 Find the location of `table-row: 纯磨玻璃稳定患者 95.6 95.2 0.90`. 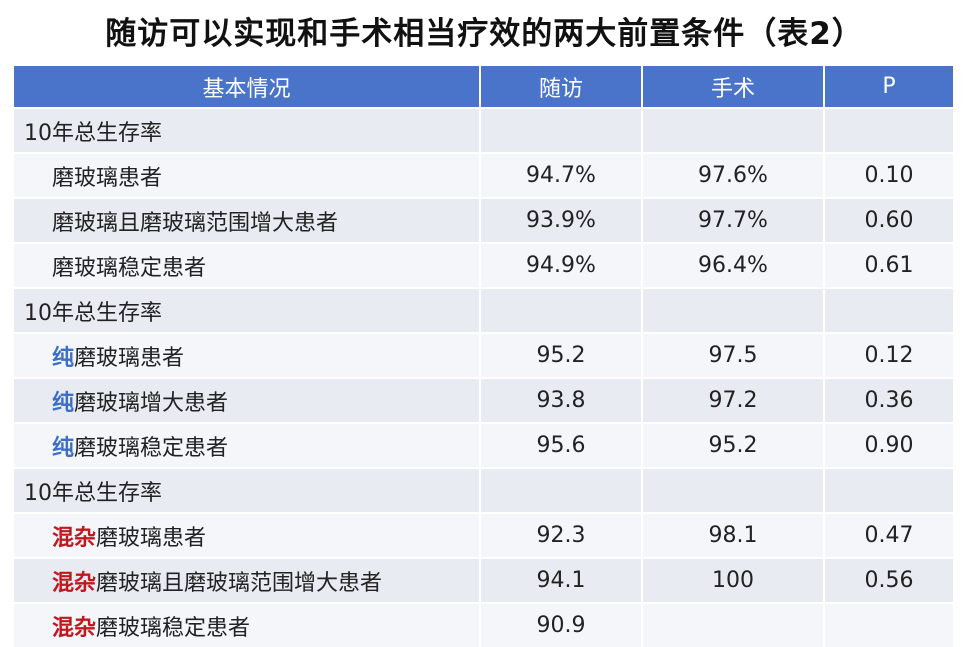

table-row: 纯磨玻璃稳定患者 95.6 95.2 0.90 is located at coordinates (483, 445).